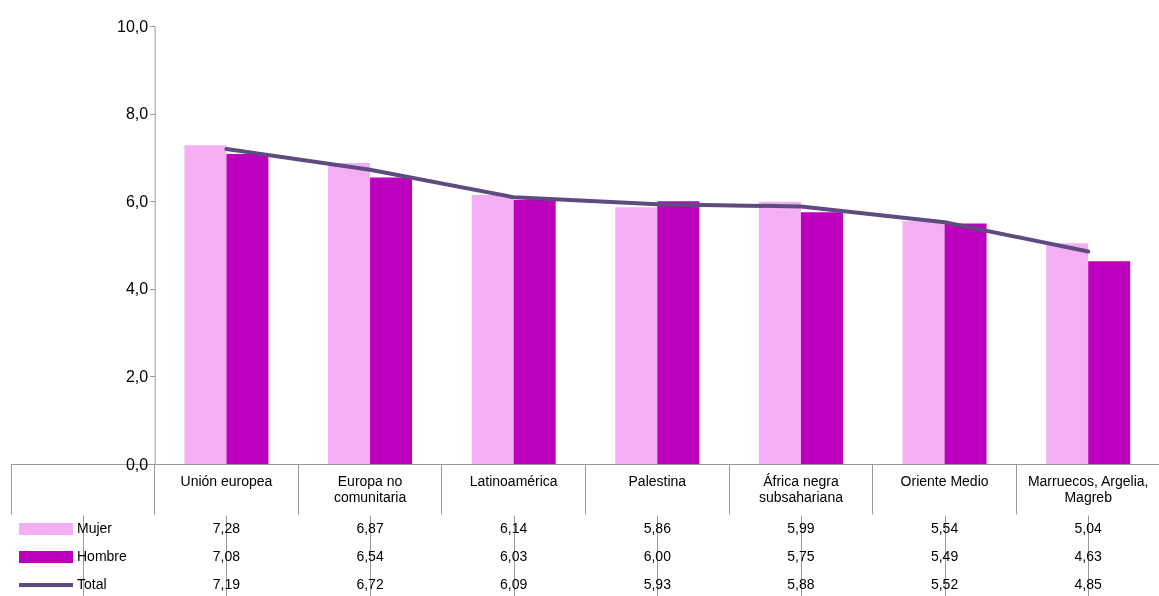 The height and width of the screenshot is (596, 1159). I want to click on data-label: 7,19, so click(226, 584).